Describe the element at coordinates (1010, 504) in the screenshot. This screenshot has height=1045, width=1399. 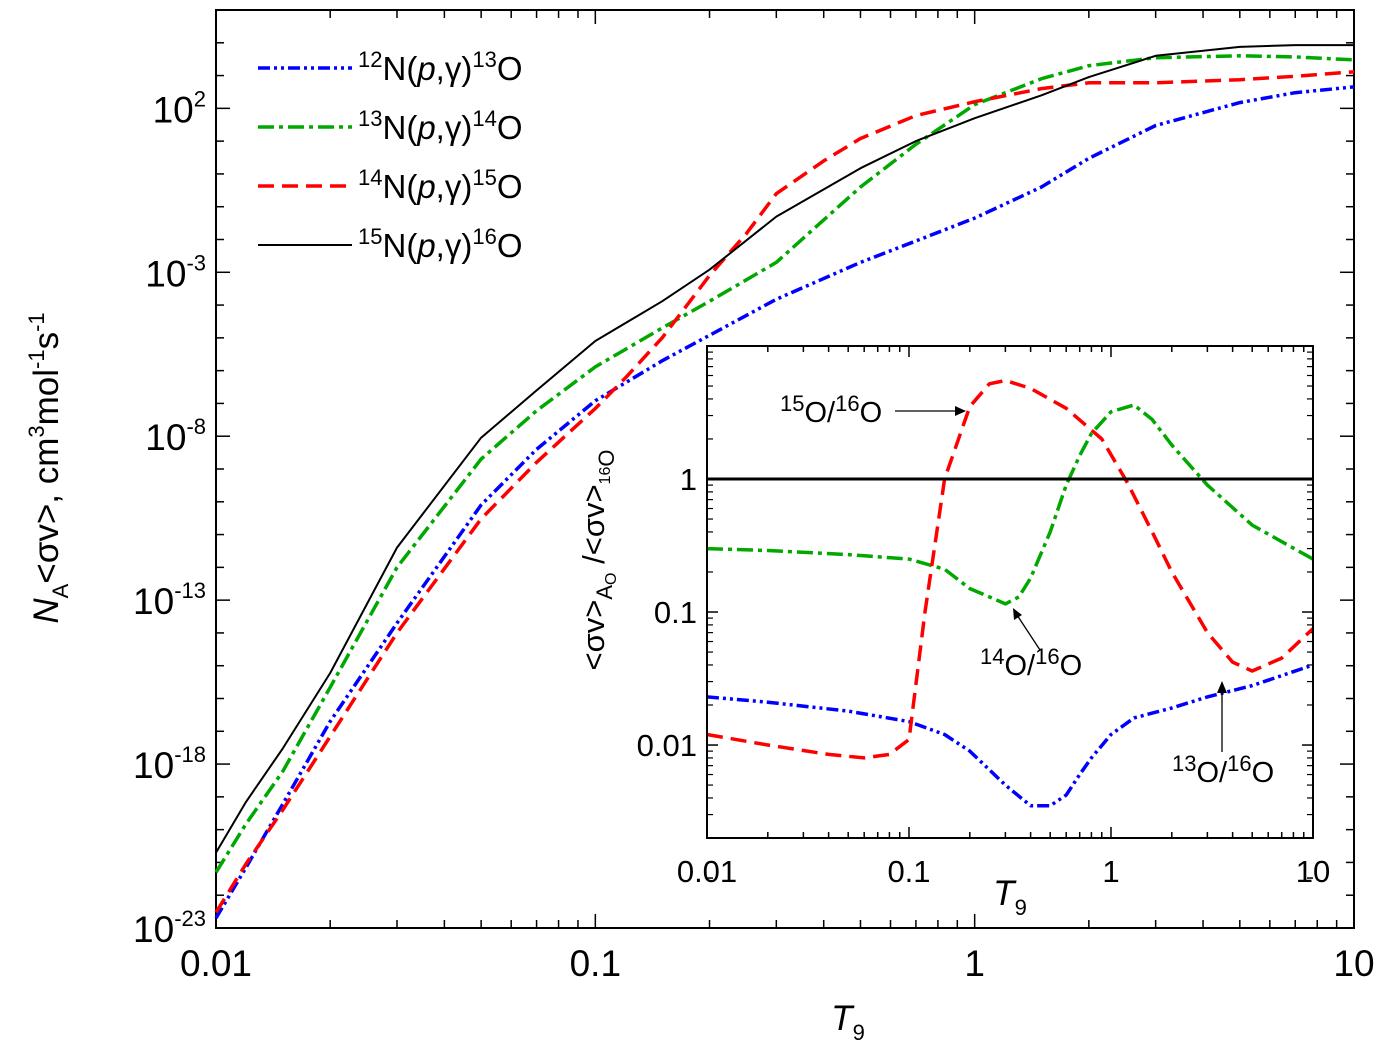
I see `inset-series-line-14o-16o` at that location.